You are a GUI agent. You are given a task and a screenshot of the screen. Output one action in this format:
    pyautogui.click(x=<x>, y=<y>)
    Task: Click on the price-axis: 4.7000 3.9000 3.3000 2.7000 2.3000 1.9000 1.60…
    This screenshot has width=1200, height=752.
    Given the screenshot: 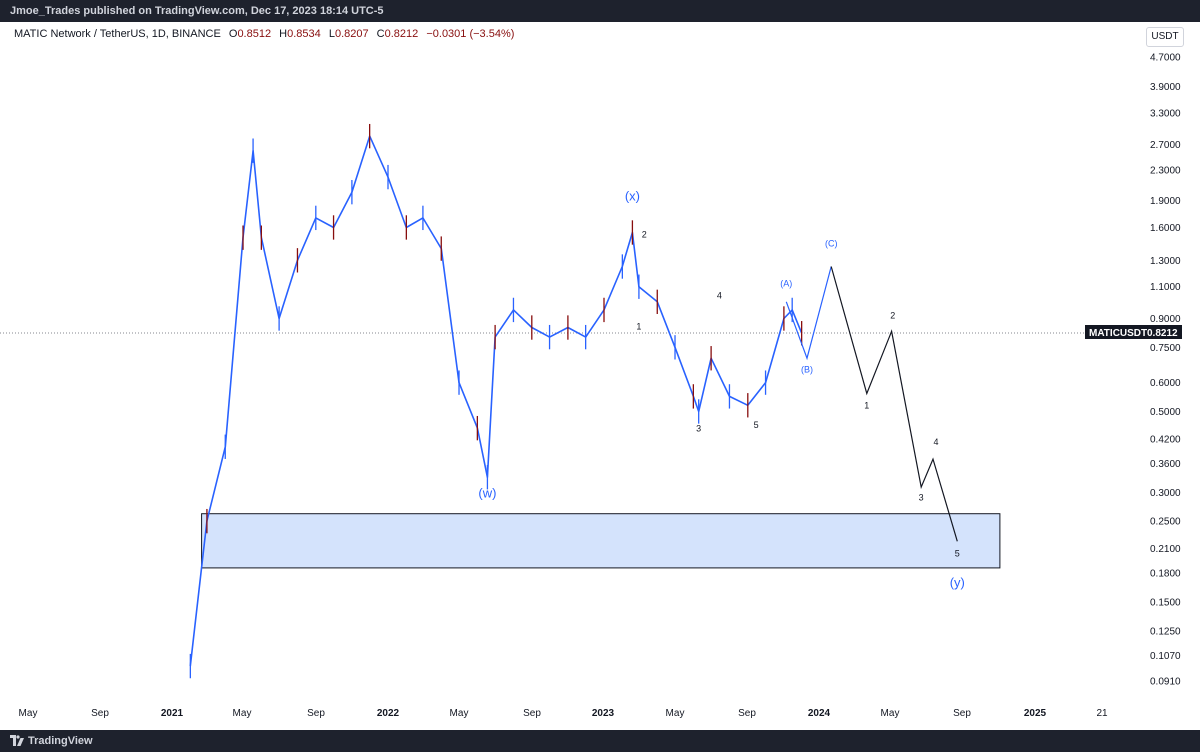 What is the action you would take?
    pyautogui.click(x=1165, y=370)
    